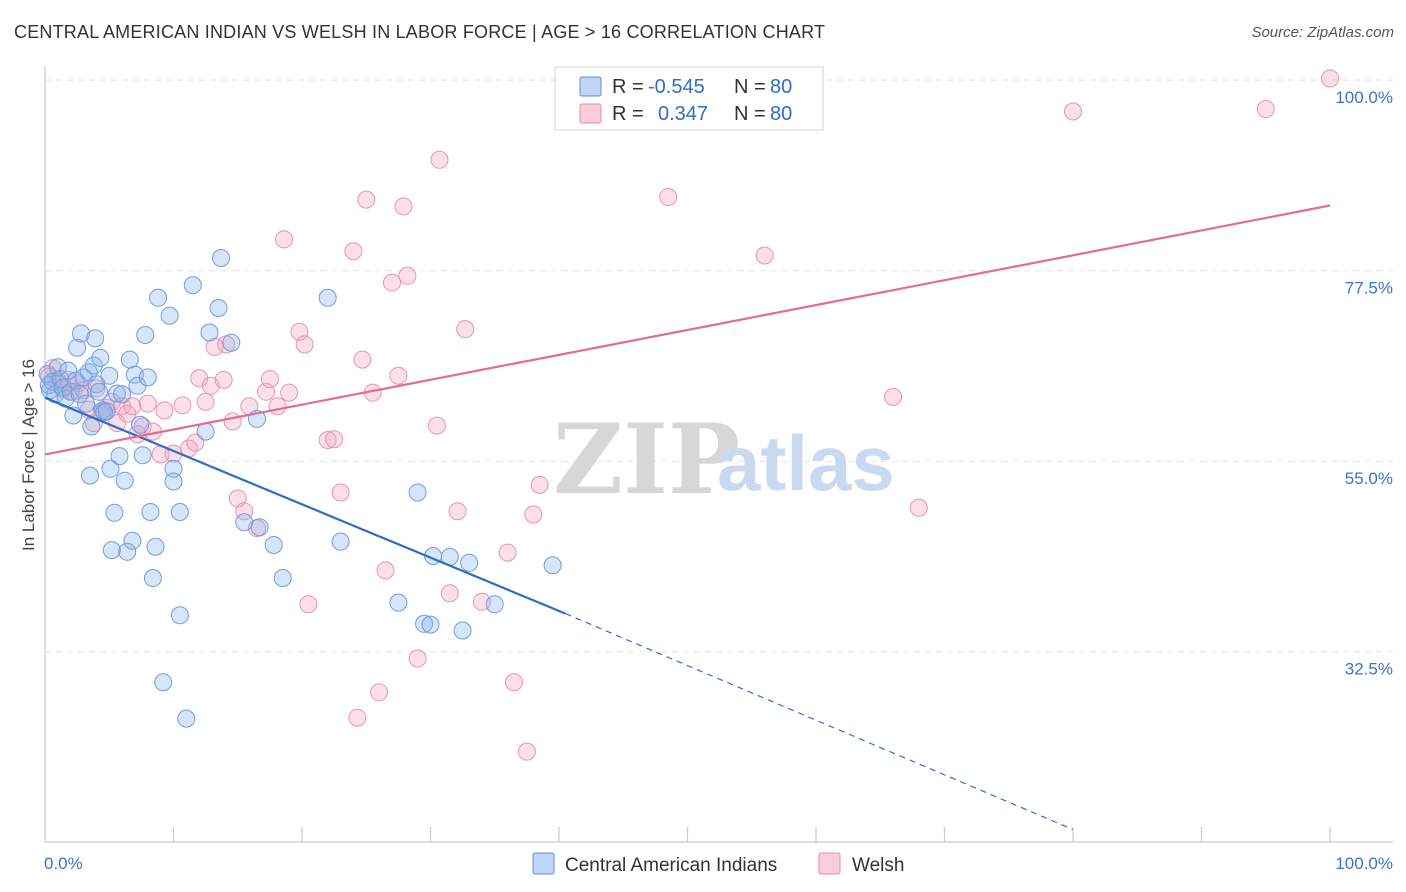  What do you see at coordinates (628, 114) in the screenshot?
I see `legend-r-label-1: R =` at bounding box center [628, 114].